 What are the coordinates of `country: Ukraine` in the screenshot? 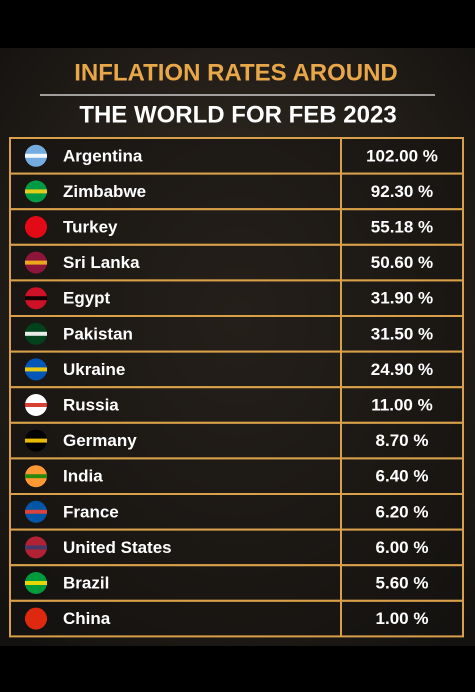 It's located at (94, 369).